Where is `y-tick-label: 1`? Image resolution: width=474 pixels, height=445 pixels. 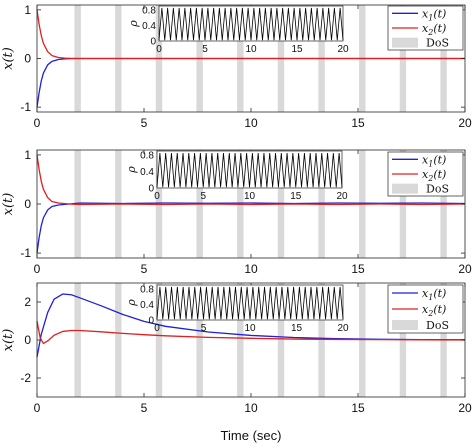 y-tick-label: 1 is located at coordinates (27, 155).